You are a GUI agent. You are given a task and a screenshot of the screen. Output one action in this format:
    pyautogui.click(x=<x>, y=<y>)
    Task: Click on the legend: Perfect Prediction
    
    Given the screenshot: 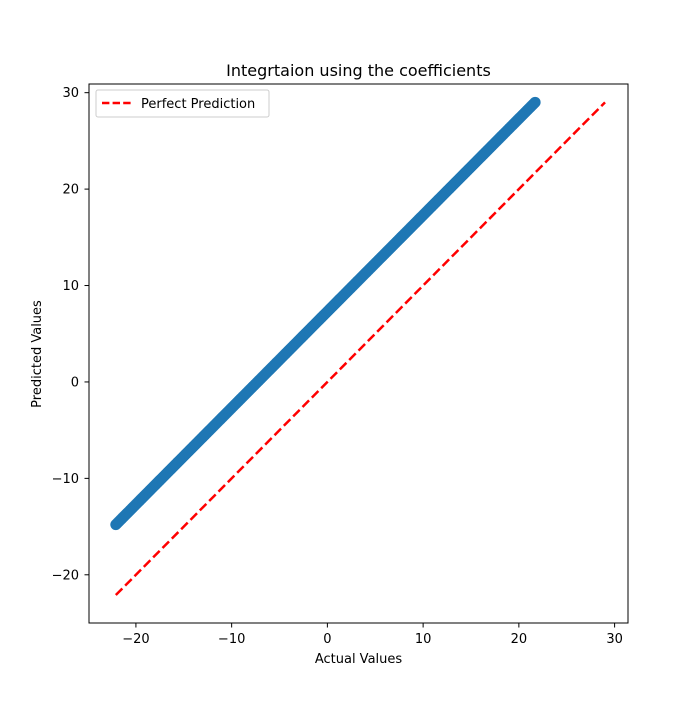 What is the action you would take?
    pyautogui.click(x=182, y=103)
    